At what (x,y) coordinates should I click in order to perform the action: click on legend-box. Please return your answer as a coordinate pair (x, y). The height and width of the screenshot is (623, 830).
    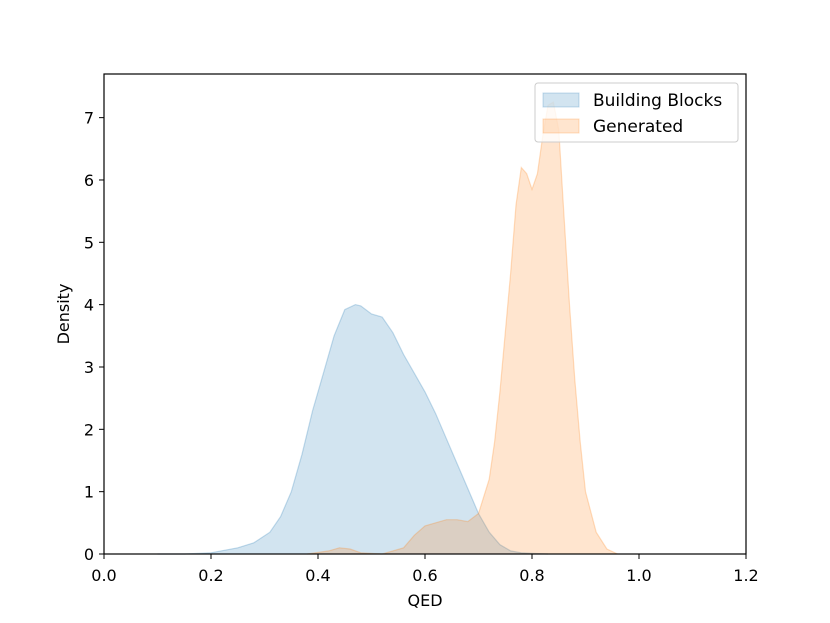
    Looking at the image, I should click on (636, 112).